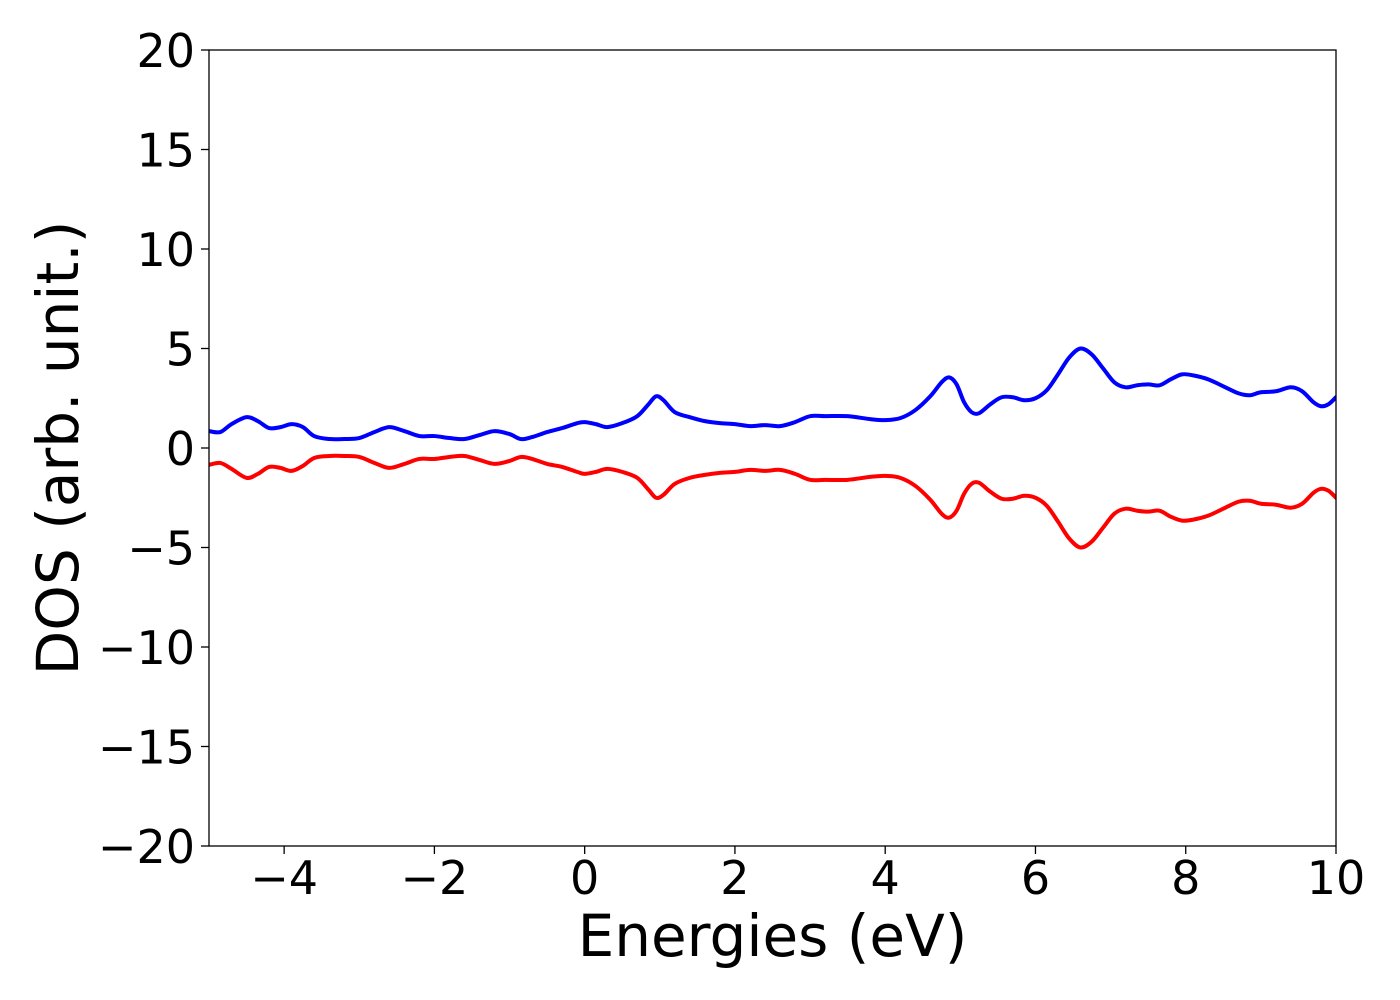 The image size is (1400, 1000). What do you see at coordinates (1185, 878) in the screenshot?
I see `x-tick-label: 8` at bounding box center [1185, 878].